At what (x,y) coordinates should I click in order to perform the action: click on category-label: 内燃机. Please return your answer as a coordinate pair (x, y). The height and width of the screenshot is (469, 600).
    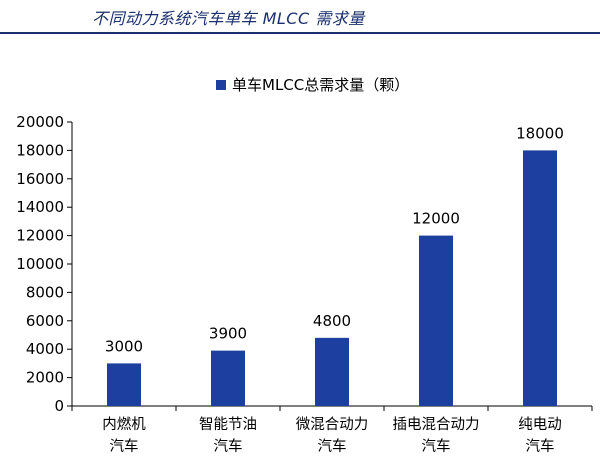
    Looking at the image, I should click on (124, 424).